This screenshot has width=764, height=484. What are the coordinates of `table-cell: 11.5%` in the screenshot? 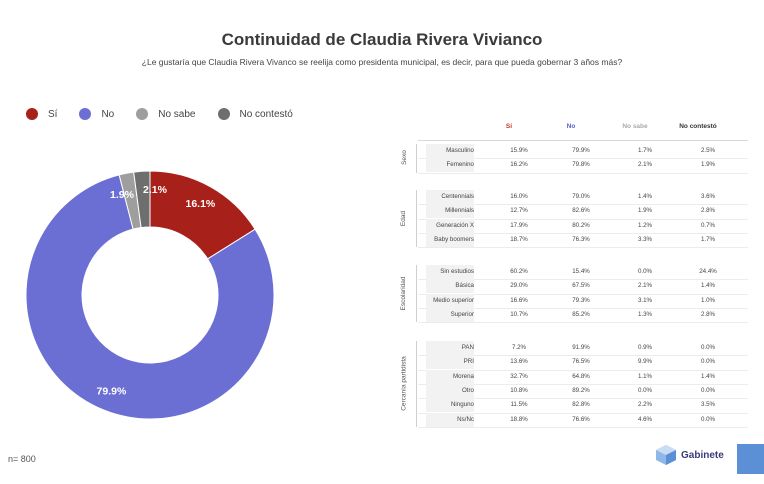 It's located at (519, 405).